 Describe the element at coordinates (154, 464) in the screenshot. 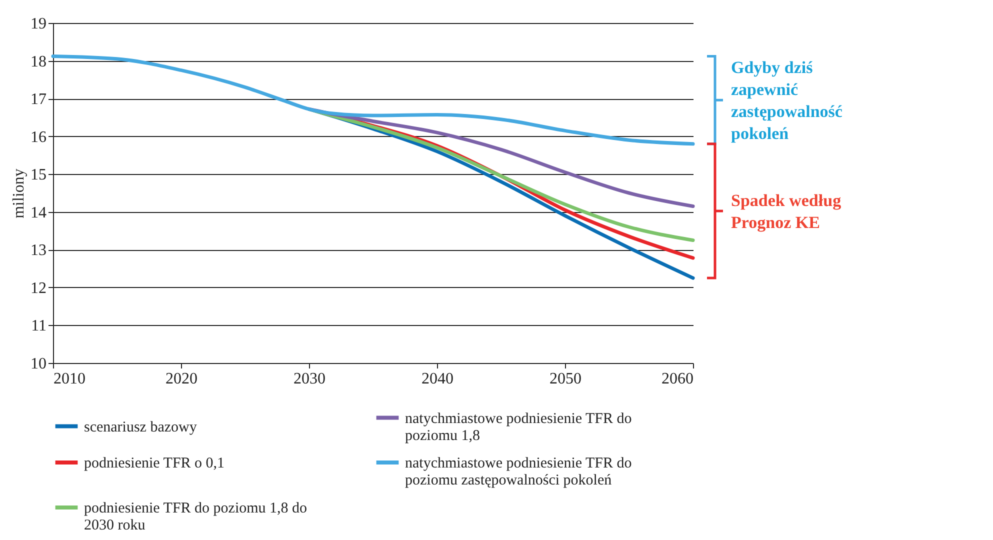

I see `legend-label: podniesienie TFR o 0,1` at that location.